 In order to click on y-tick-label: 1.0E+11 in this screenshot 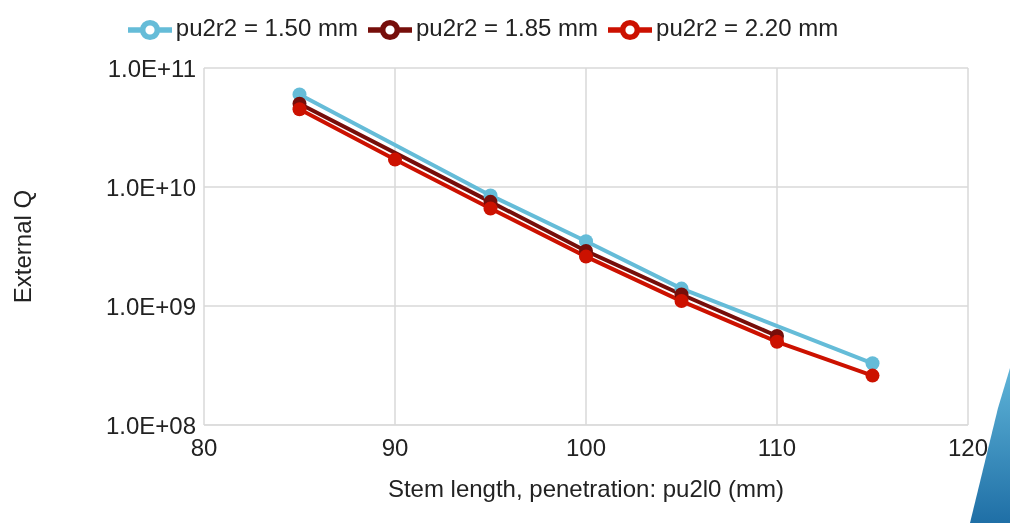, I will do `click(151, 68)`.